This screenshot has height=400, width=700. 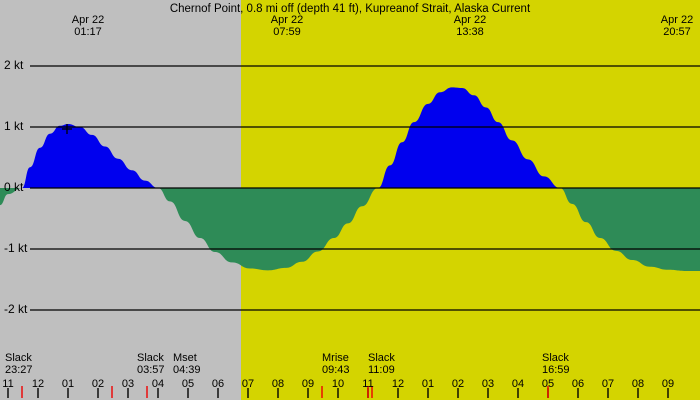 I want to click on y-axis-tick-label: 1 kt, so click(x=14, y=126).